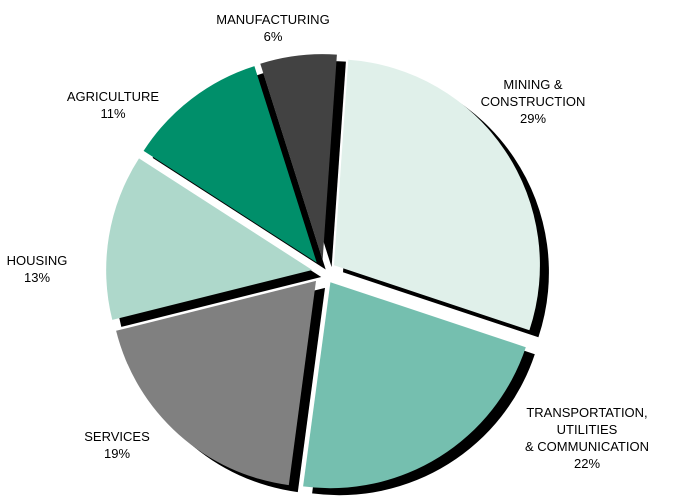  What do you see at coordinates (117, 445) in the screenshot?
I see `label-services: SERVICES 19%` at bounding box center [117, 445].